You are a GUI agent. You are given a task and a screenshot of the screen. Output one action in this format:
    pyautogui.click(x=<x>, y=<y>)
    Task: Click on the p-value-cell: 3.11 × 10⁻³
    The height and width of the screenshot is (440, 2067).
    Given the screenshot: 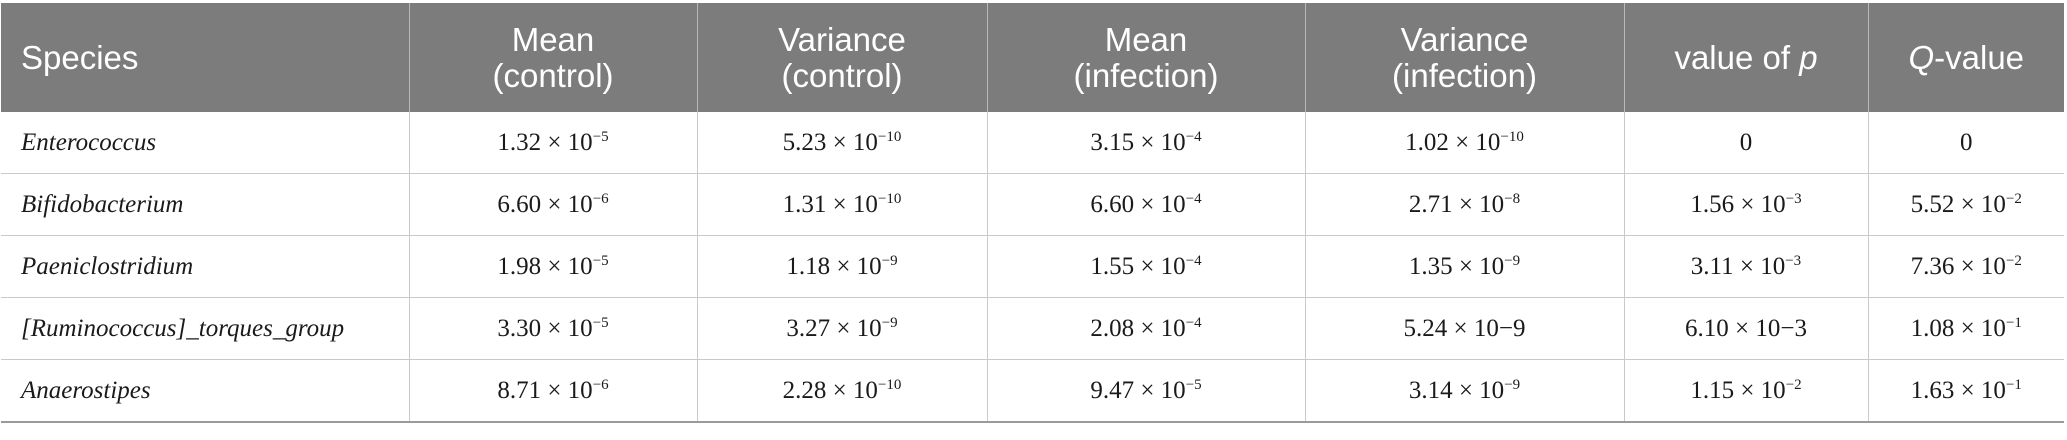 What is the action you would take?
    pyautogui.click(x=1745, y=266)
    